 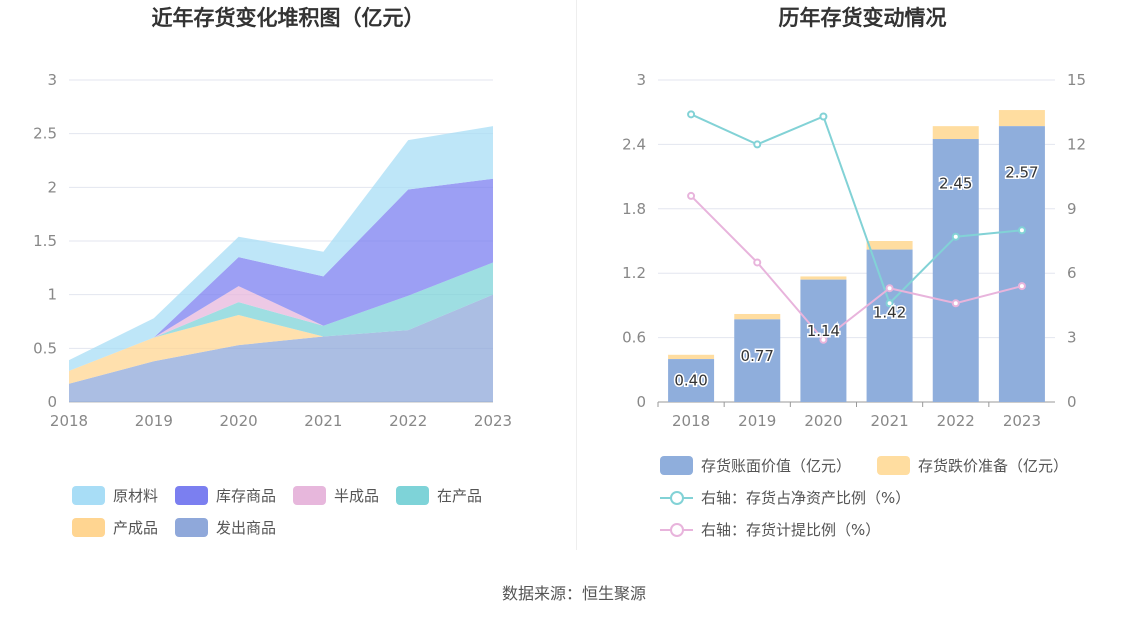 What do you see at coordinates (1072, 209) in the screenshot?
I see `y2-tick-label: 9` at bounding box center [1072, 209].